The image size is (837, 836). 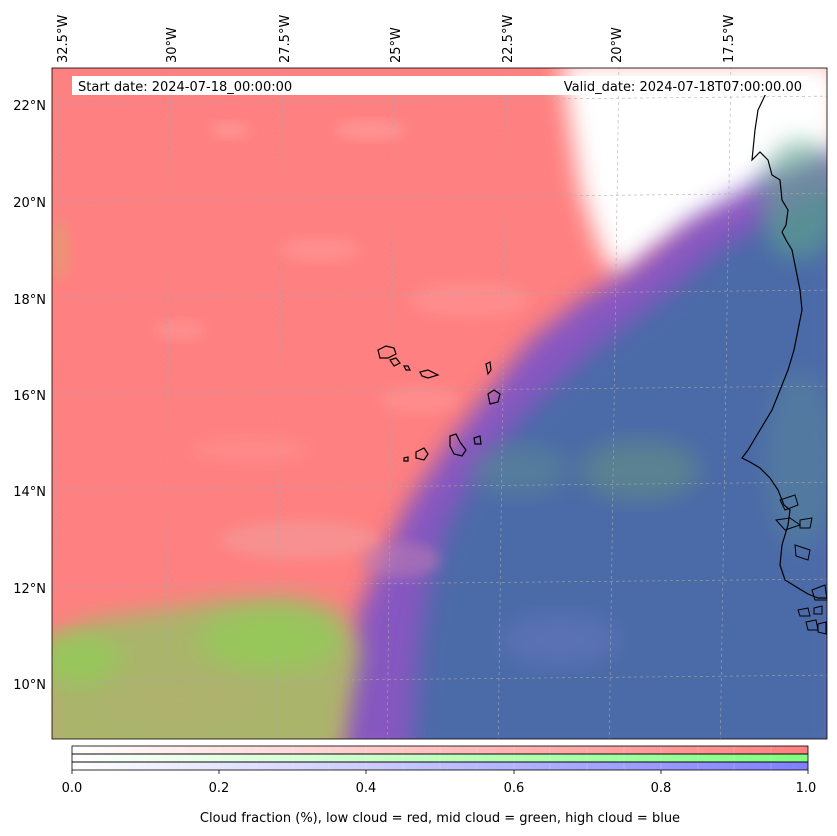 I want to click on clear-sky-region, so click(x=694, y=174).